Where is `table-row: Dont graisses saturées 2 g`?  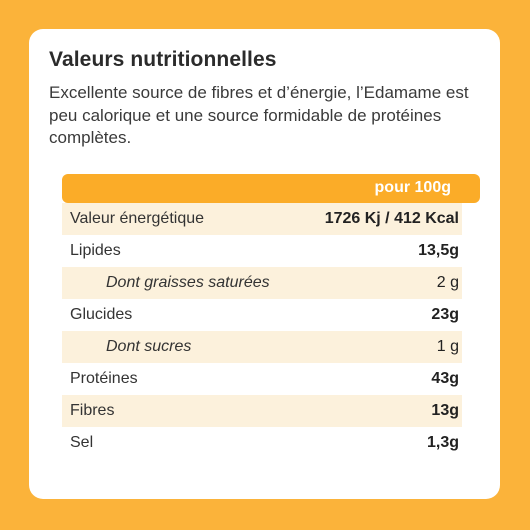
table-row: Dont graisses saturées 2 g is located at coordinates (262, 283).